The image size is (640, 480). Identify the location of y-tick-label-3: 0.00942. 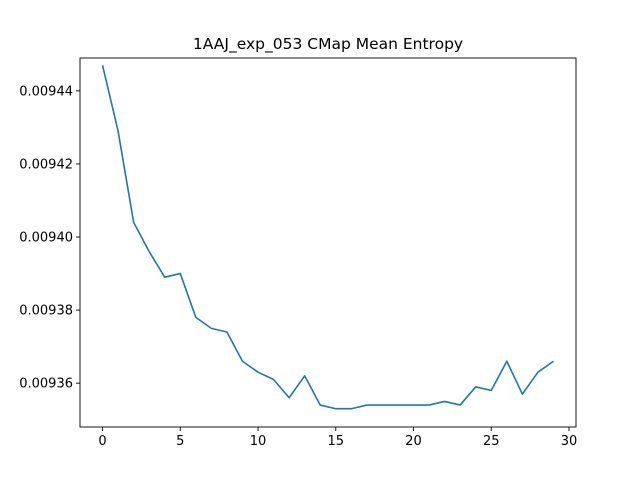
(46, 164).